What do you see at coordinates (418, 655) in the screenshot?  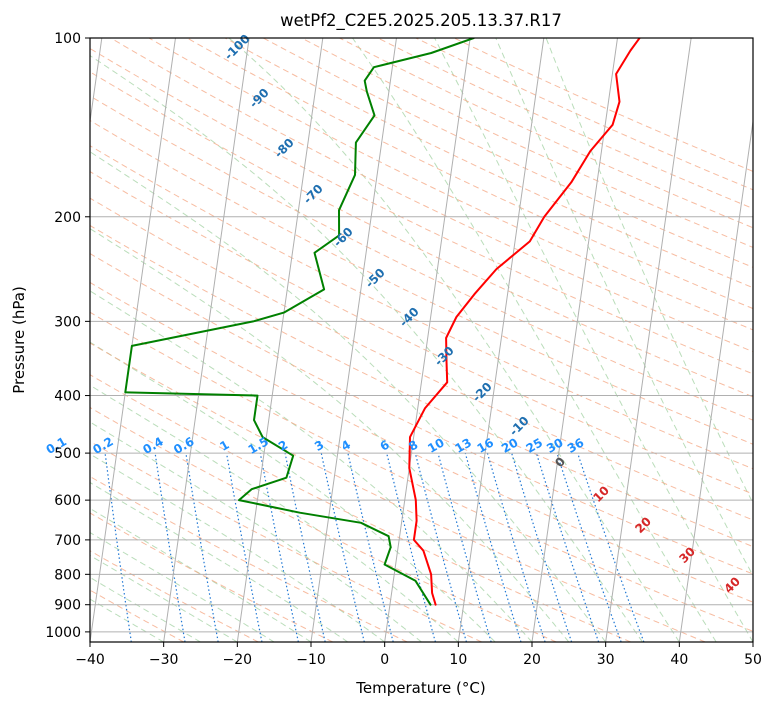 I see `x-axis: −40 −30 −20 −10 0 10 20 30 40 50` at bounding box center [418, 655].